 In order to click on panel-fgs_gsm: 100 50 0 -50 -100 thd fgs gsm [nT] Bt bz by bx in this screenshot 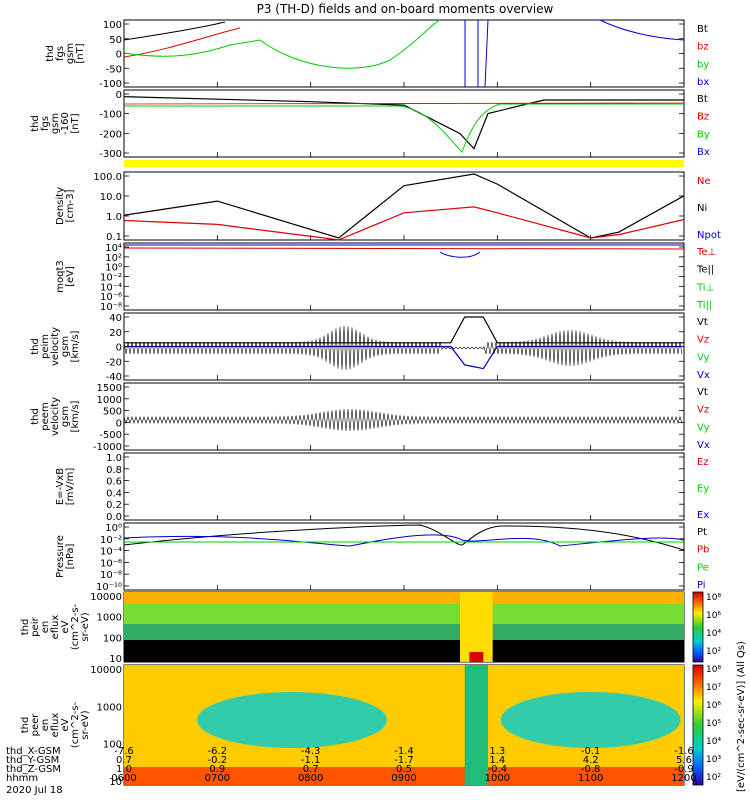, I will do `click(377, 54)`.